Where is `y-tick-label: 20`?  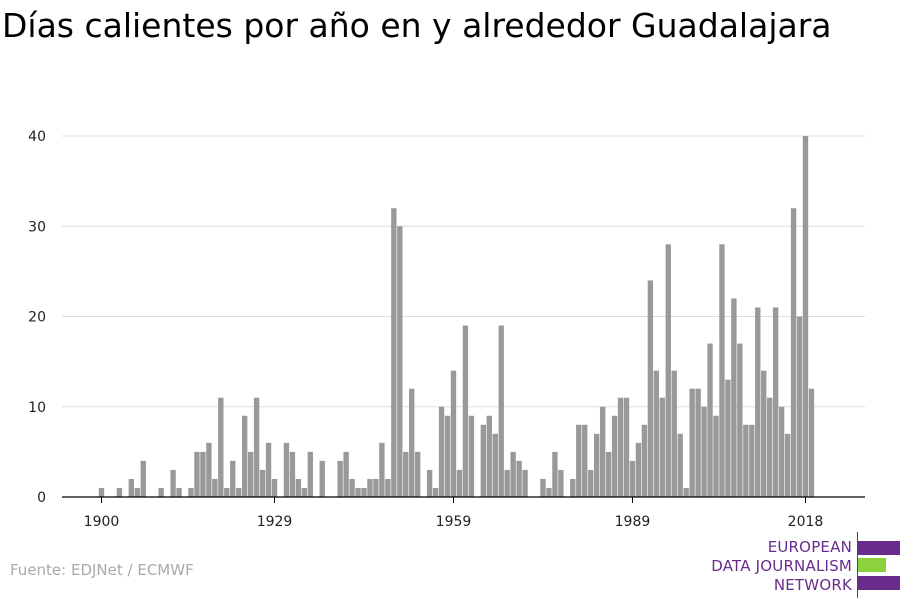 y-tick-label: 20 is located at coordinates (37, 318).